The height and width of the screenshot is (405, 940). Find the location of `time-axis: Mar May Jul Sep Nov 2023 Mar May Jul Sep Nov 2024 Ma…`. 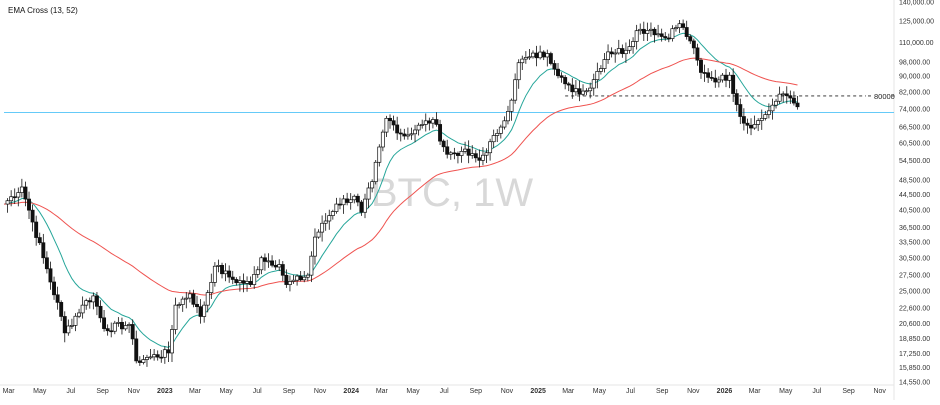

time-axis: Mar May Jul Sep Nov 2023 Mar May Jul Sep Nov 2024 Ma… is located at coordinates (445, 391).